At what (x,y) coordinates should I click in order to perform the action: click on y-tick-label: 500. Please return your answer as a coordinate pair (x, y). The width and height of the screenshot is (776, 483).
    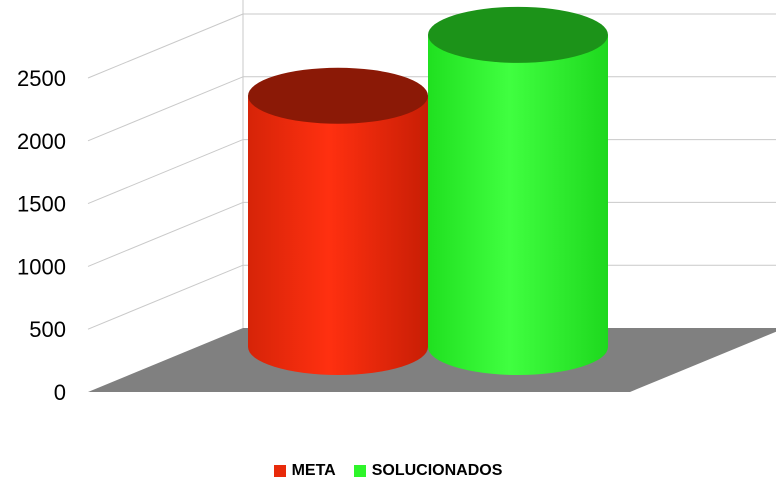
    Looking at the image, I should click on (47, 329).